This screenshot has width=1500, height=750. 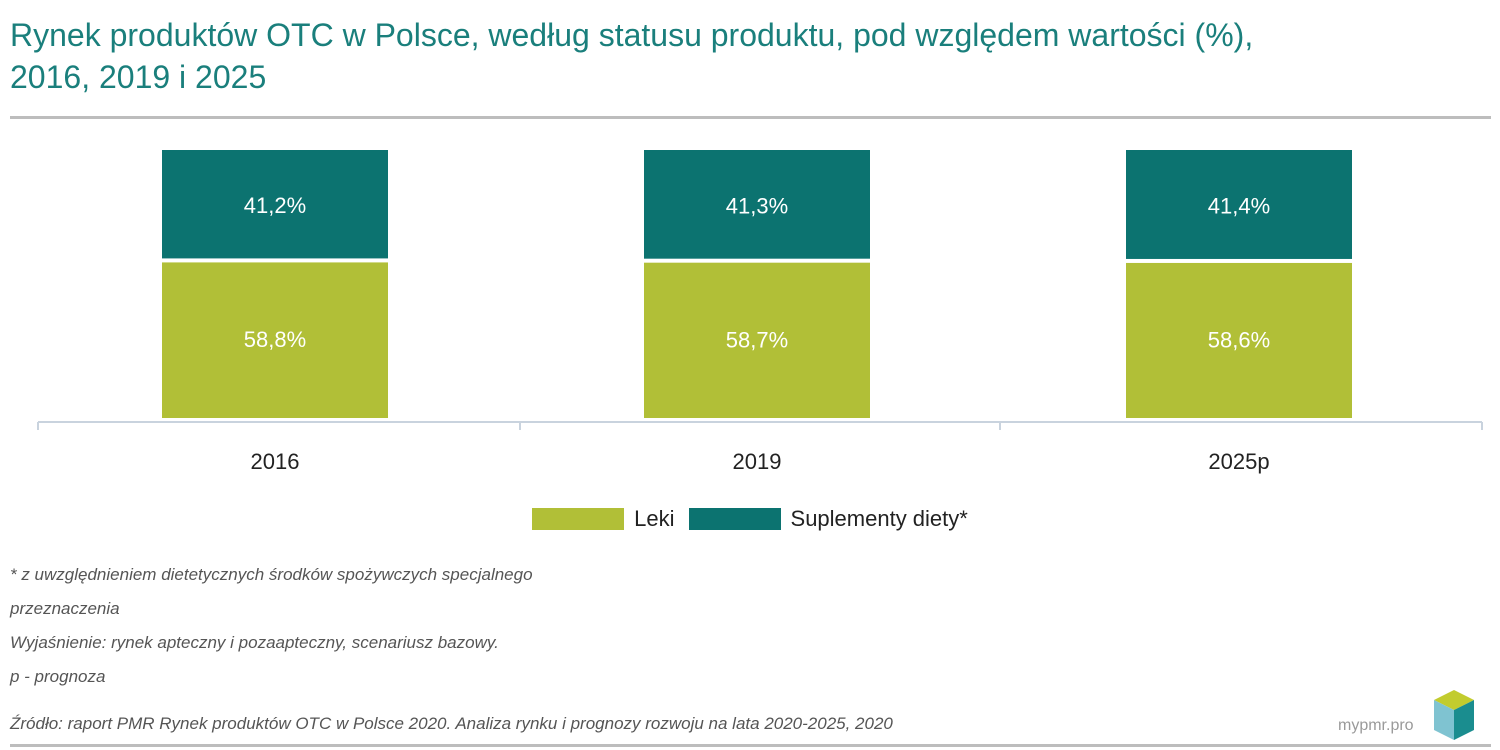 What do you see at coordinates (1238, 461) in the screenshot?
I see `x-tick-label: 2025p` at bounding box center [1238, 461].